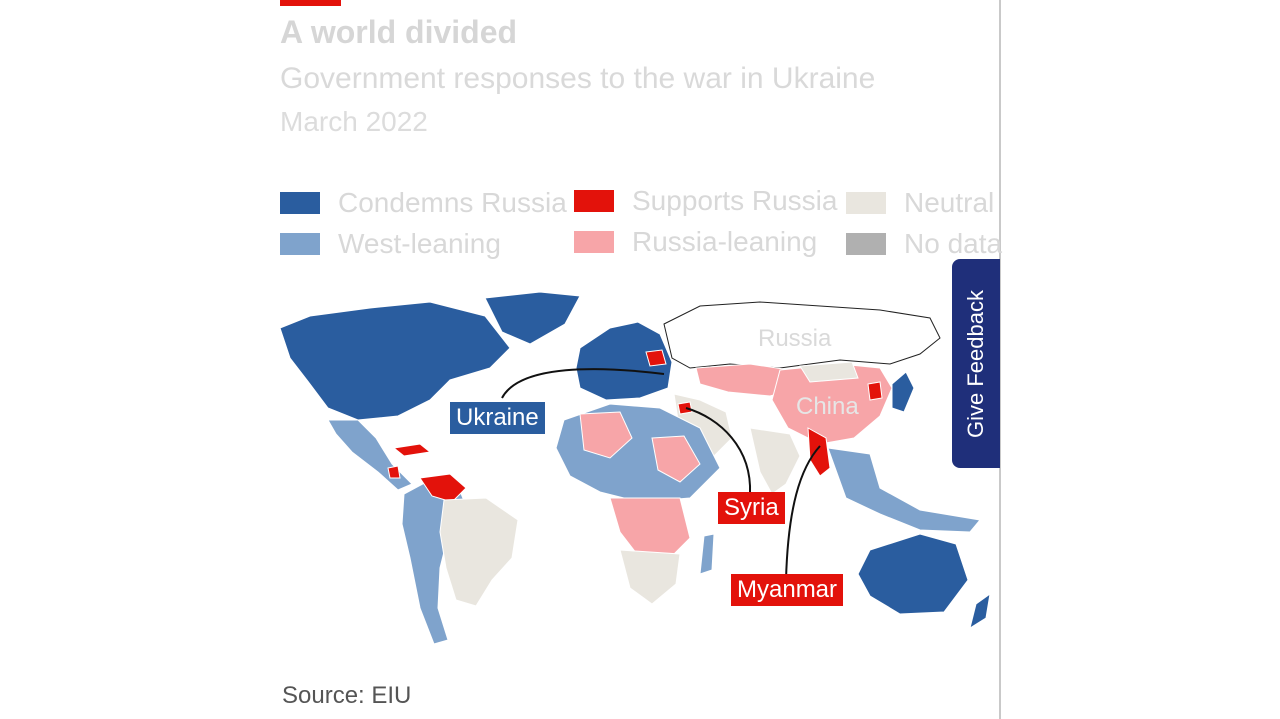 The image size is (1280, 719). What do you see at coordinates (718, 451) in the screenshot?
I see `syria-leader-line` at bounding box center [718, 451].